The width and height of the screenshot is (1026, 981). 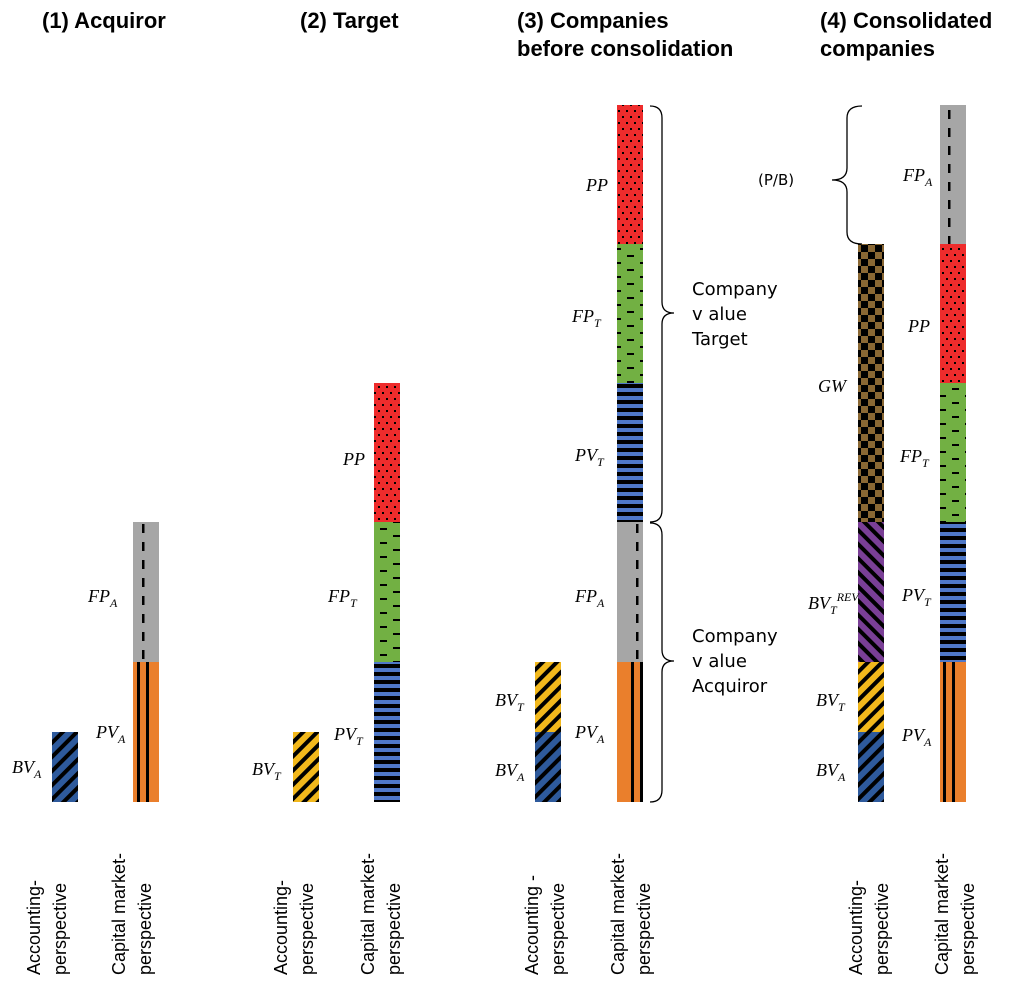 What do you see at coordinates (877, 48) in the screenshot?
I see `title-consolidated-line2: companies` at bounding box center [877, 48].